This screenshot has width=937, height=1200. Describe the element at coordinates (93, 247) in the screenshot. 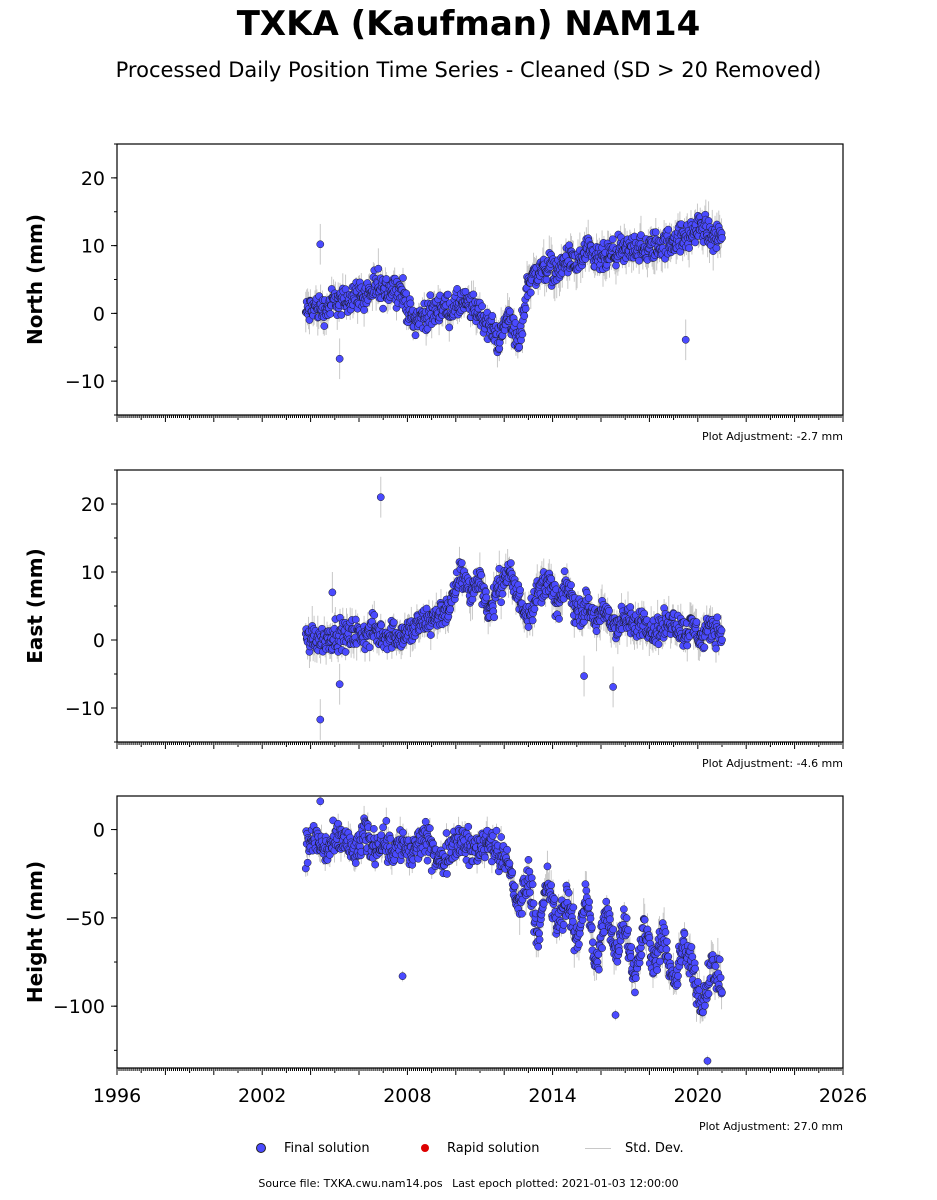

I see `y-tick-label: 10` at that location.